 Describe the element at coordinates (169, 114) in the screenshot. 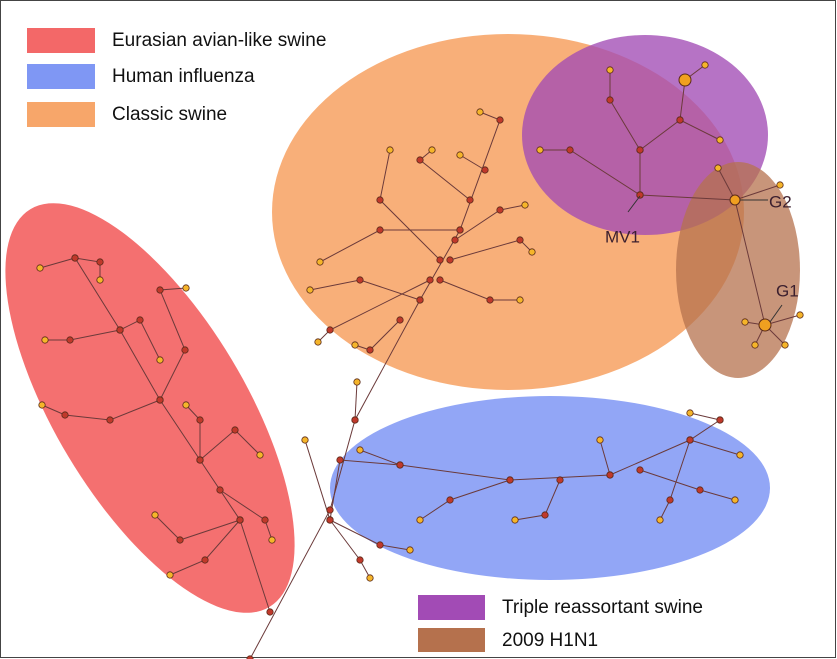

I see `legend-label: Classic swine` at that location.